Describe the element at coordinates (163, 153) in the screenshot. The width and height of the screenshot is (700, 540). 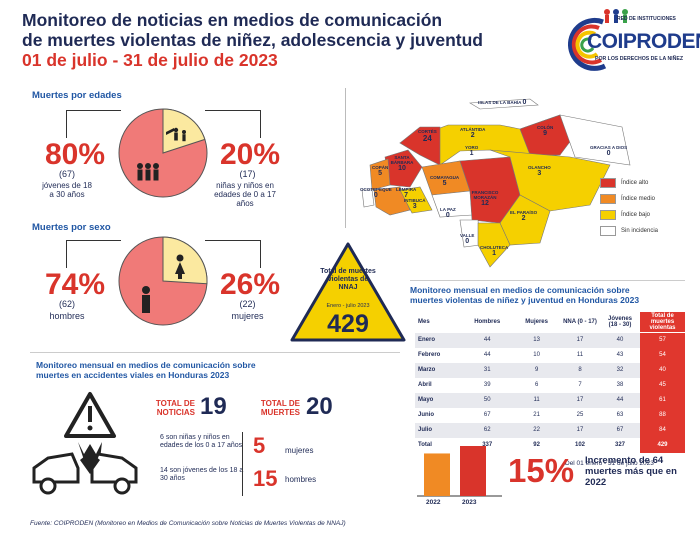
I see `edades-pie-chart` at that location.